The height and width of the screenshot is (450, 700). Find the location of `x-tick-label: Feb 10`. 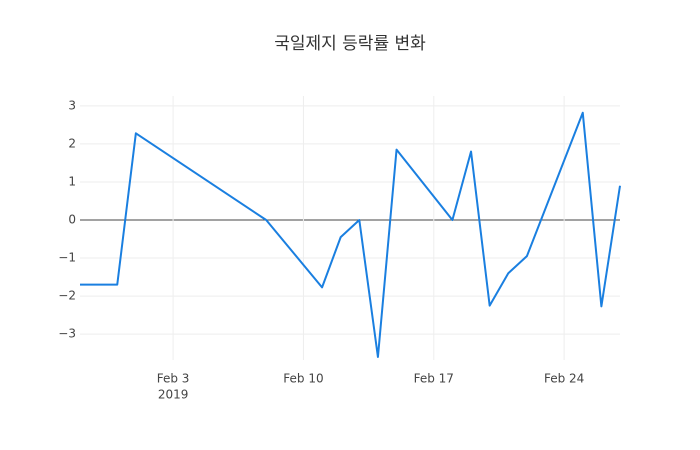

x-tick-label: Feb 10 is located at coordinates (303, 379).